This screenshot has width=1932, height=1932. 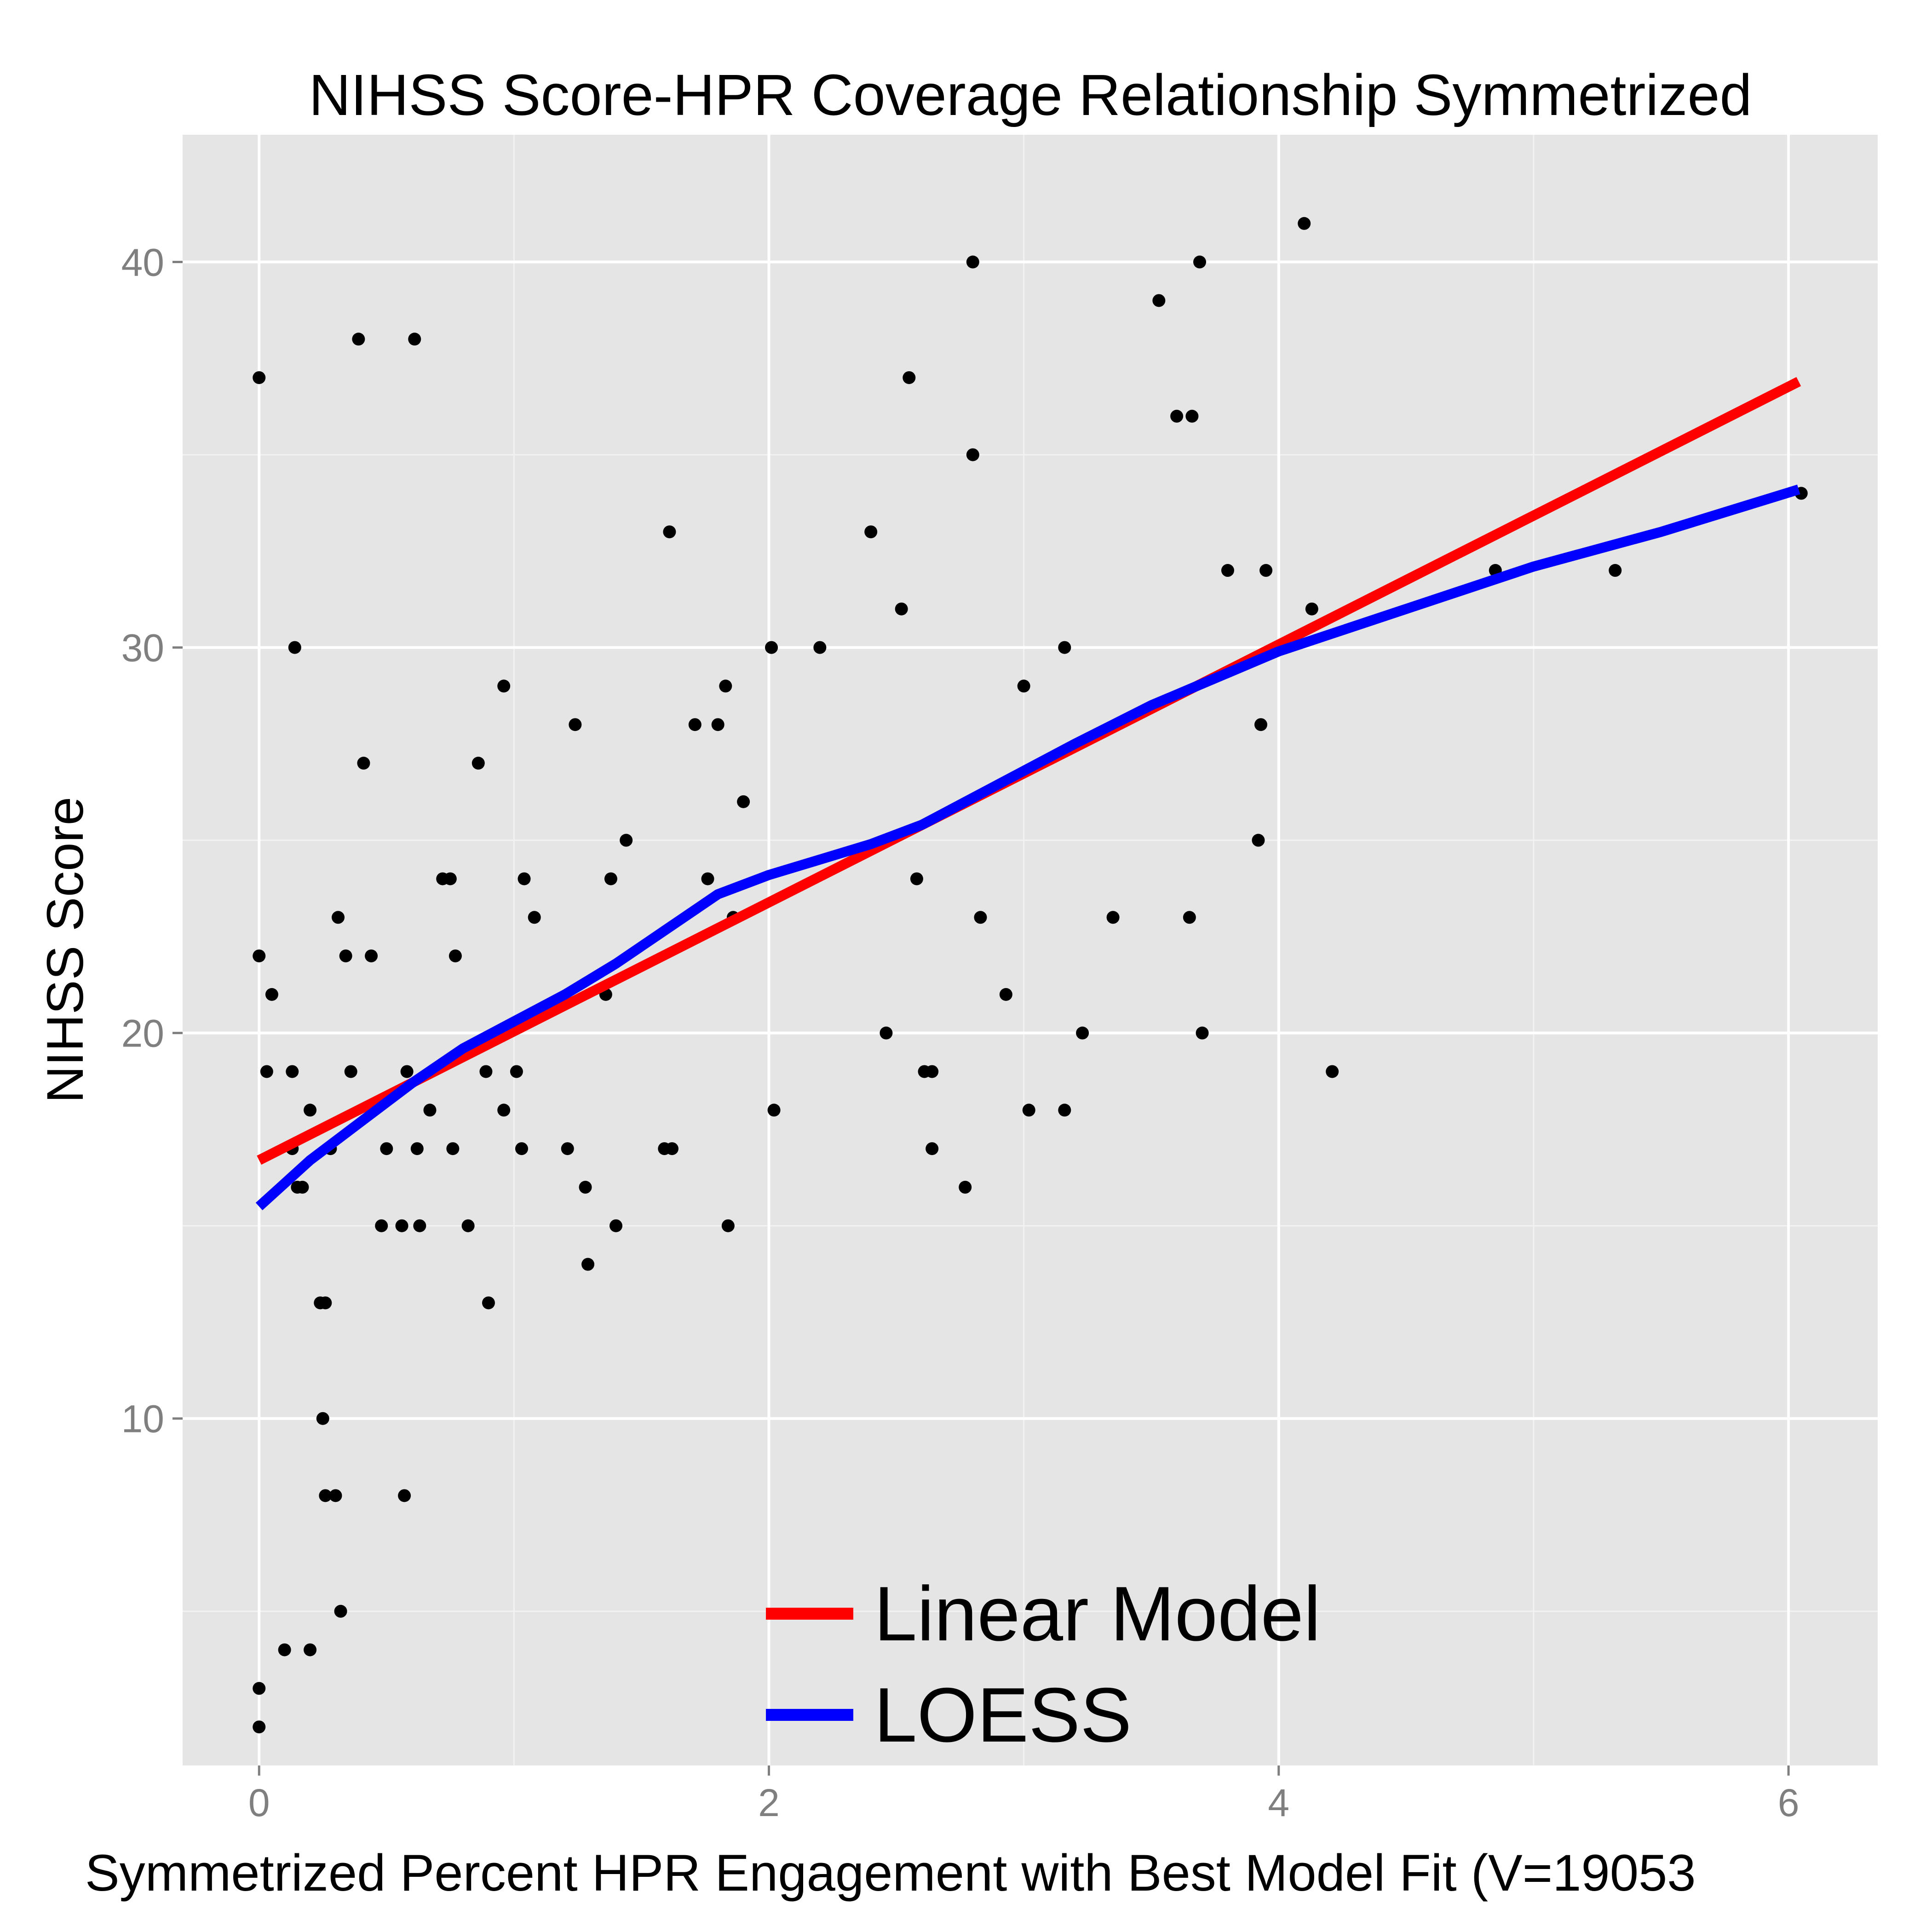 What do you see at coordinates (142, 648) in the screenshot?
I see `y-tick-label: 30` at bounding box center [142, 648].